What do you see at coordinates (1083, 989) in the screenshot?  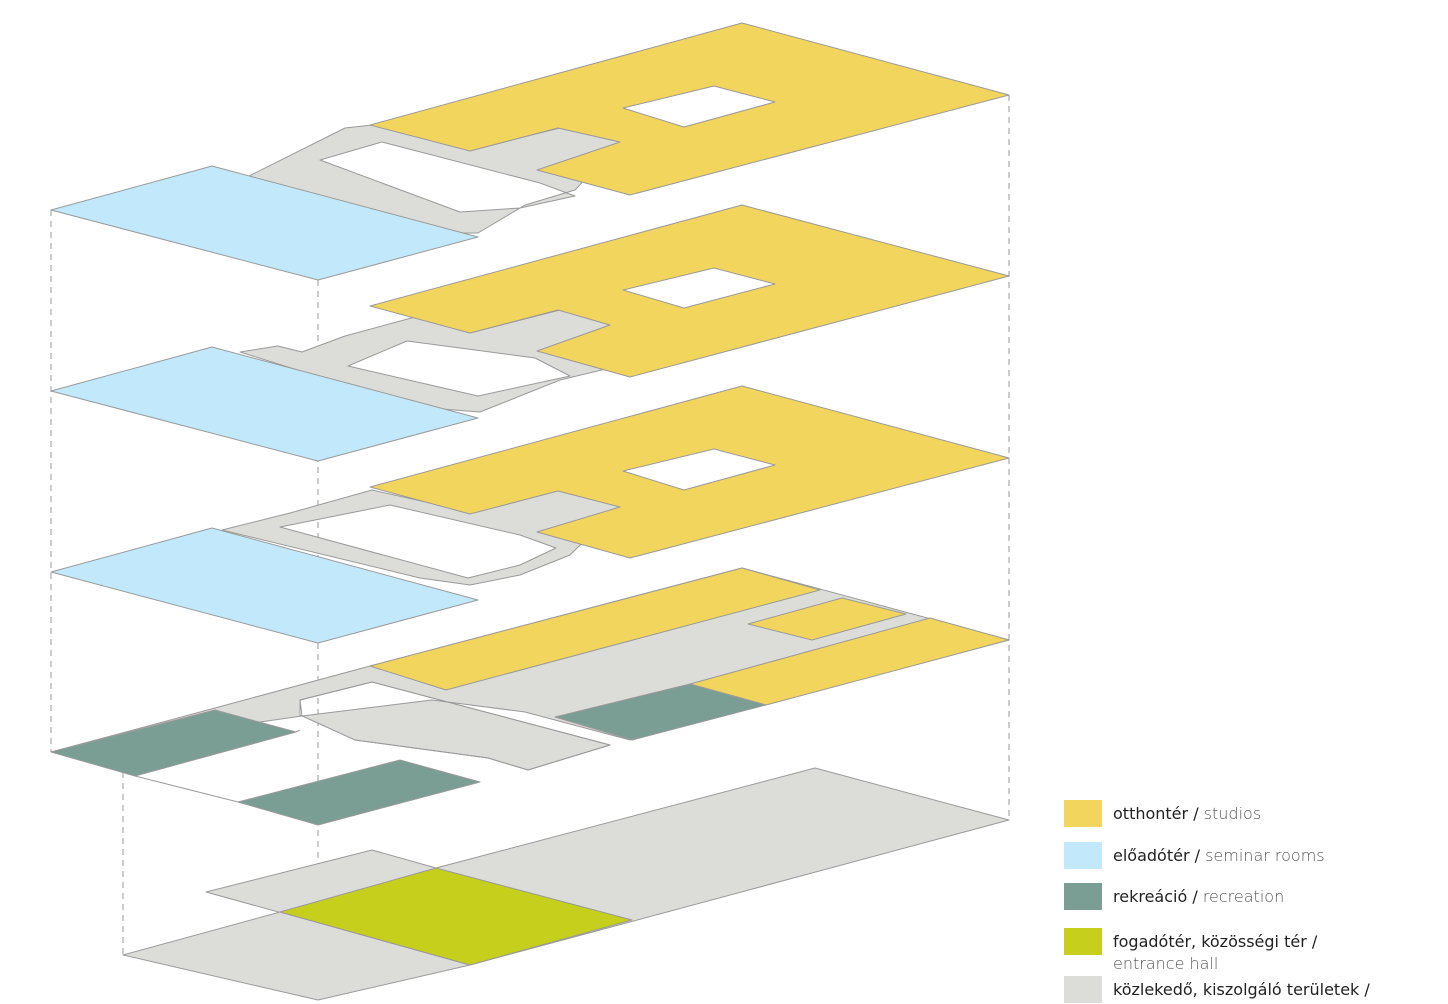 I see `circulation-swatch` at bounding box center [1083, 989].